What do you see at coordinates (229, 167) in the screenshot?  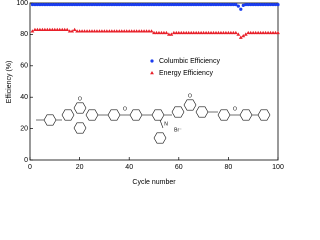 I see `x-tick-label: 80` at bounding box center [229, 167].